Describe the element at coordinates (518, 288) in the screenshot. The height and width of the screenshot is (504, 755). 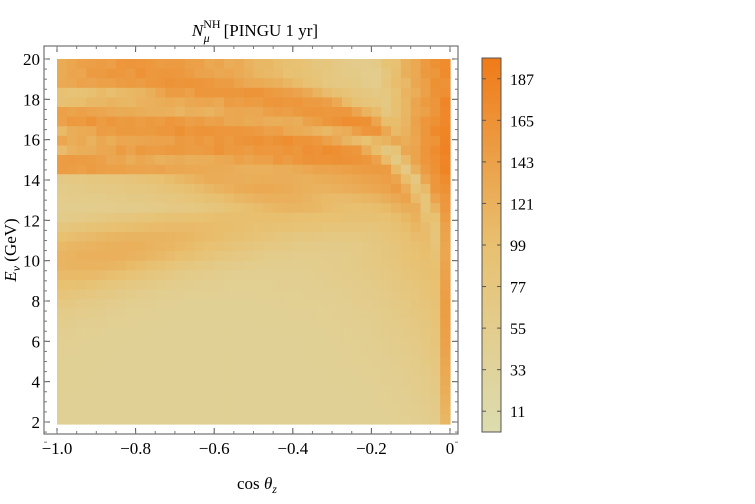
I see `colorbar-tick-label: 77` at that location.